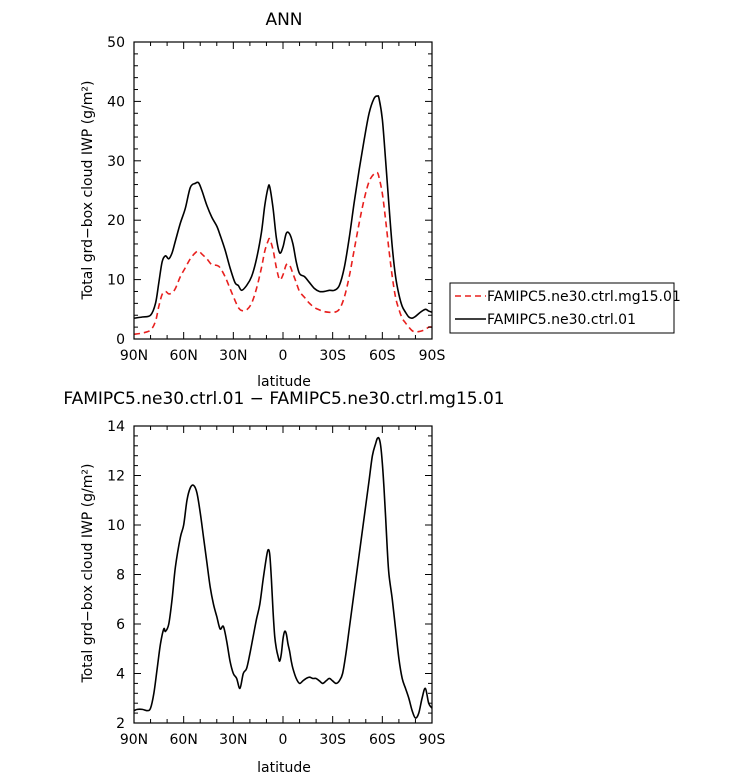  I want to click on legend-label-ctrl: FAMIPC5.ne30.ctrl.01, so click(561, 320).